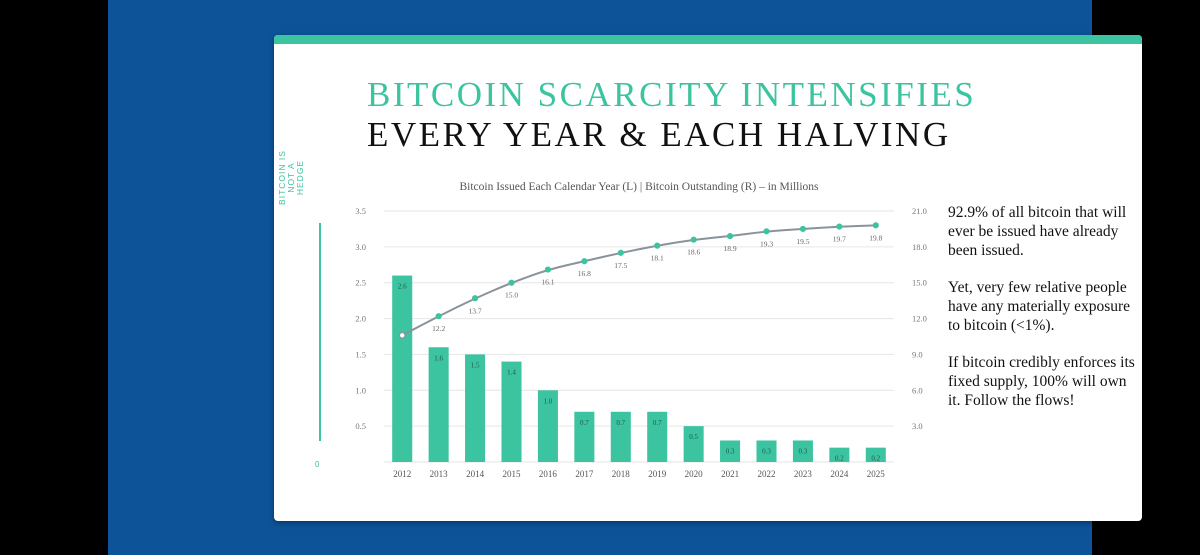 This screenshot has width=1200, height=555. I want to click on bar-label: 1.4, so click(511, 373).